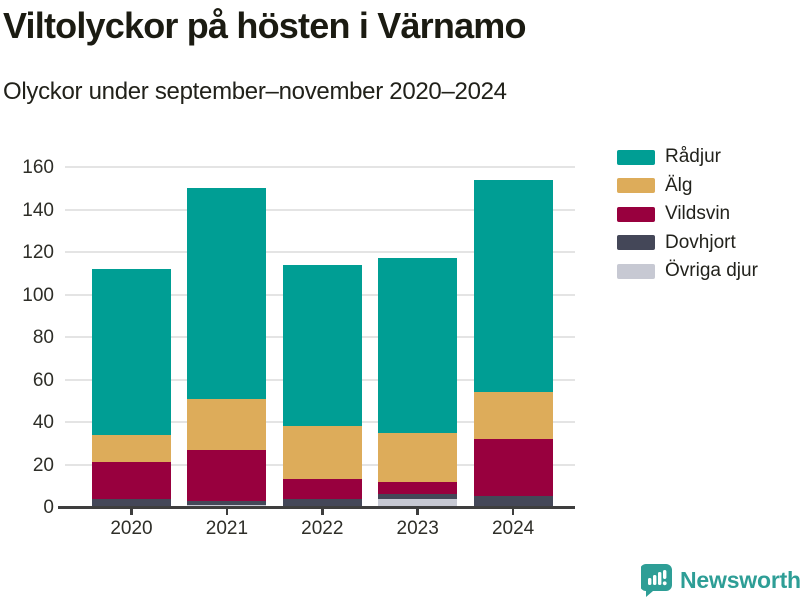 The image size is (800, 600). What do you see at coordinates (131, 352) in the screenshot?
I see `bar-segment-radjur-2020` at bounding box center [131, 352].